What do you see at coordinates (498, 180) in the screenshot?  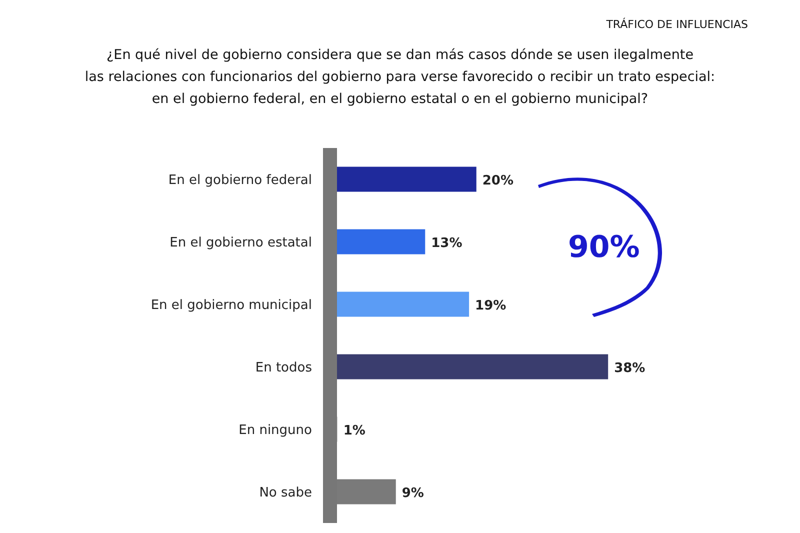 I see `data-label: 20%` at bounding box center [498, 180].